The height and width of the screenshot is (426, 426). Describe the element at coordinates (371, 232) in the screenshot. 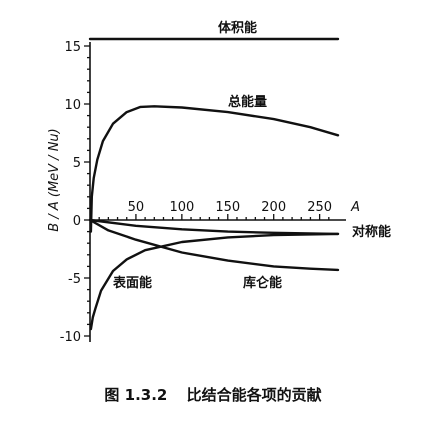

I see `symmetry-energy-label: 对称能` at that location.